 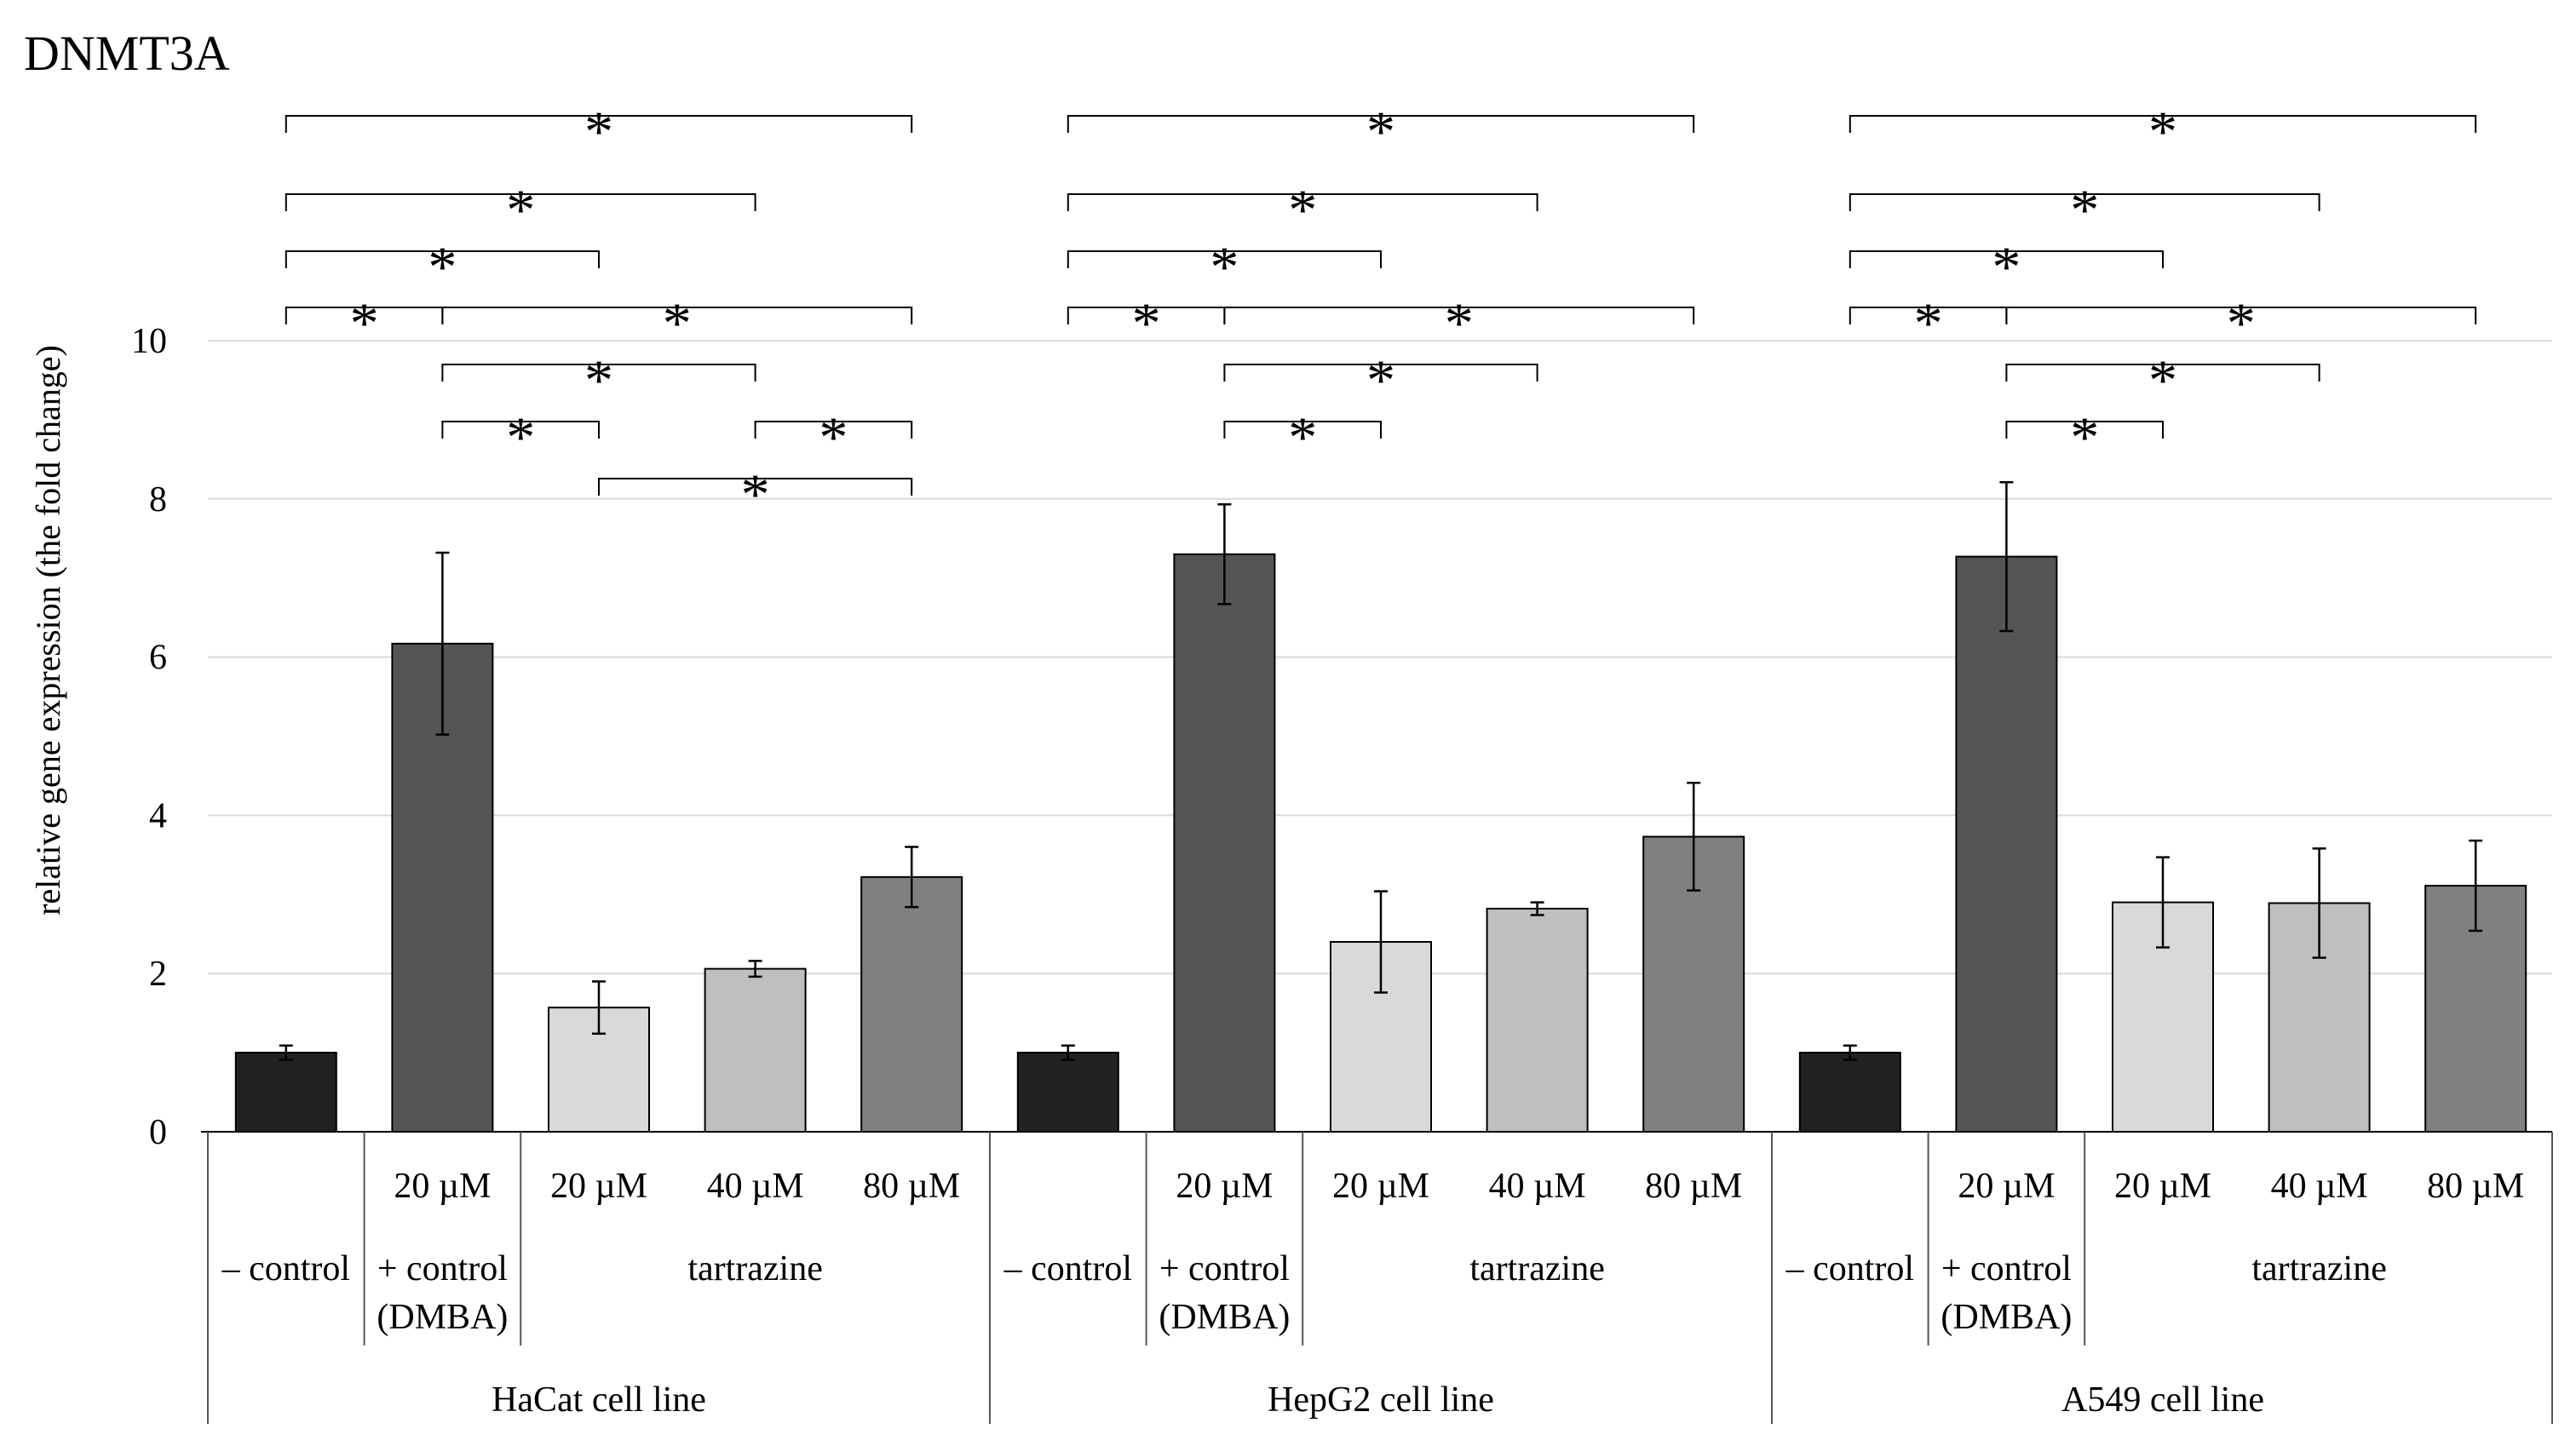 I want to click on y-tick-label: 2, so click(x=158, y=974).